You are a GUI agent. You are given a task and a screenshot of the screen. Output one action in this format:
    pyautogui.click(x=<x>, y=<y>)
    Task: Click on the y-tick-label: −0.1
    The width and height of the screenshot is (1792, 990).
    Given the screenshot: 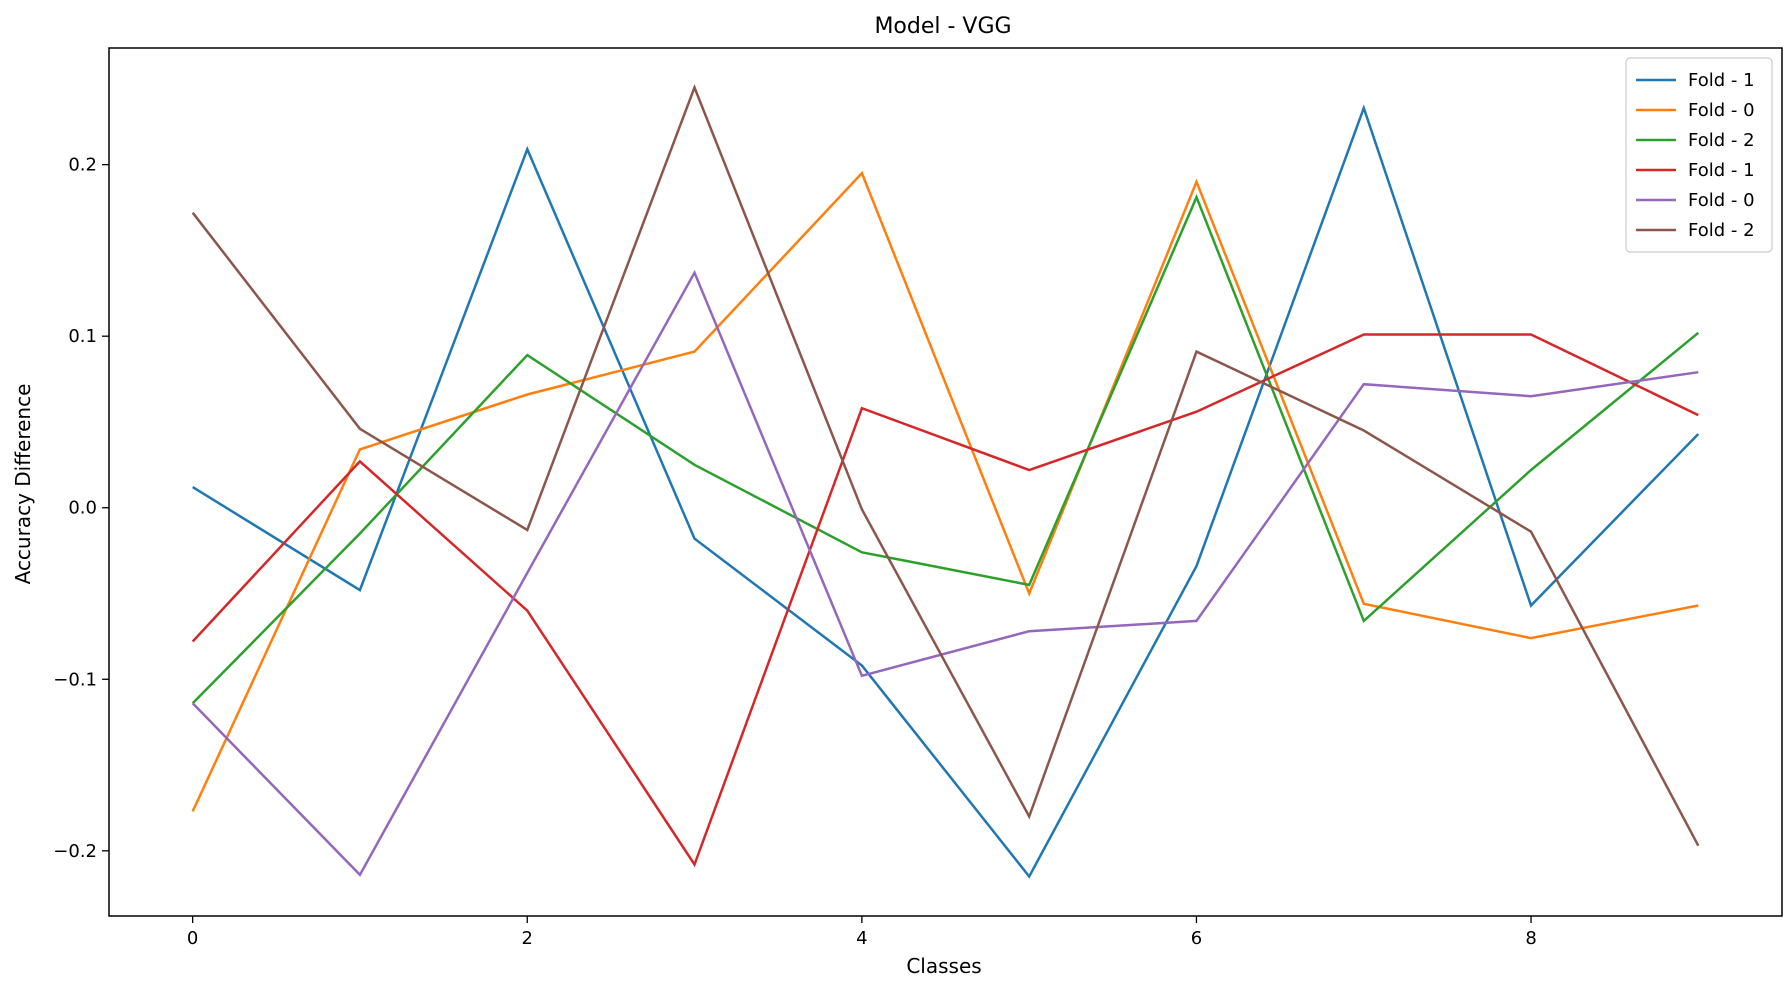 What is the action you would take?
    pyautogui.click(x=75, y=679)
    